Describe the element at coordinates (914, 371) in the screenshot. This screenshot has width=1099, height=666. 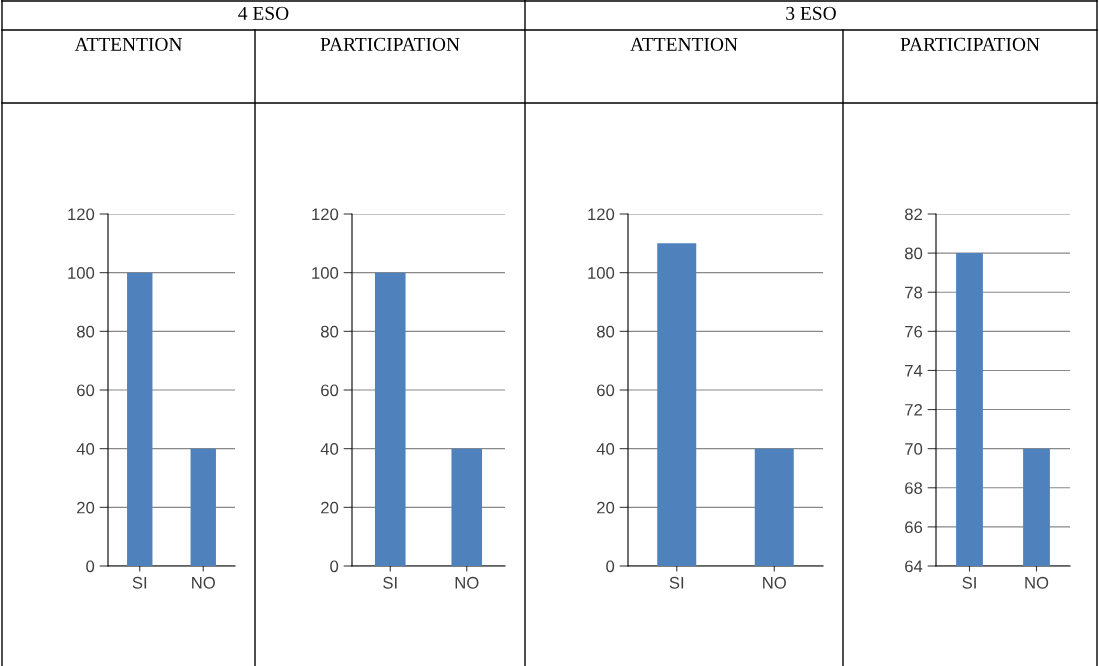
I see `y-tick-label: 74` at that location.